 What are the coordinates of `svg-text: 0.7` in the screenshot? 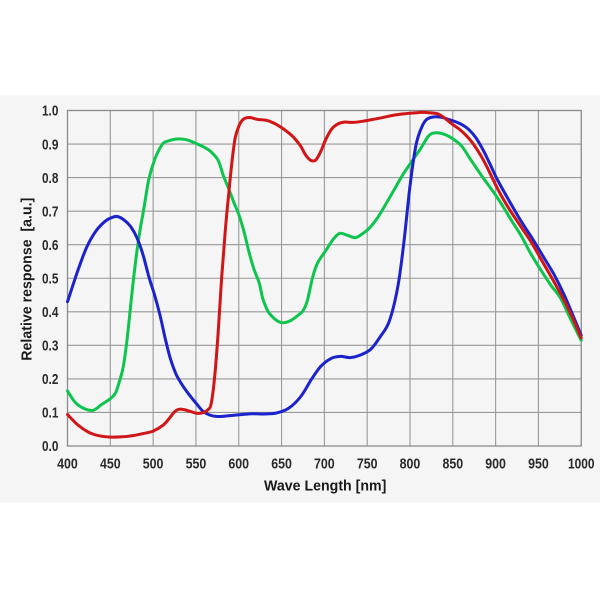 It's located at (50, 212).